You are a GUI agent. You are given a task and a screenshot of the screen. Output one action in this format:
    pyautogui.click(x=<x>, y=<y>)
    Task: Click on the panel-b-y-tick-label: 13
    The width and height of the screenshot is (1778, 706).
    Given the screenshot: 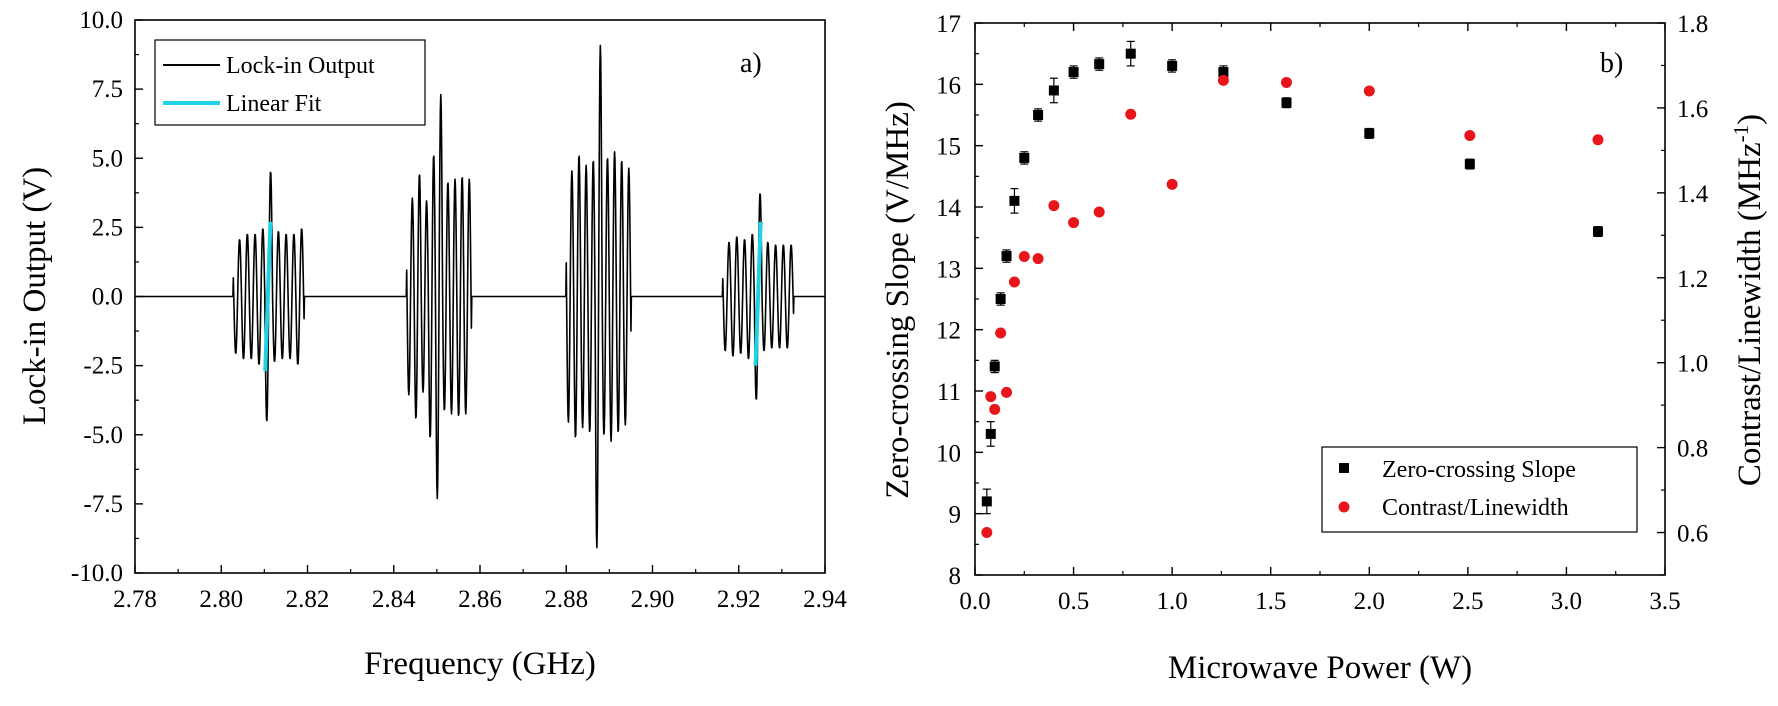 What is the action you would take?
    pyautogui.click(x=948, y=269)
    